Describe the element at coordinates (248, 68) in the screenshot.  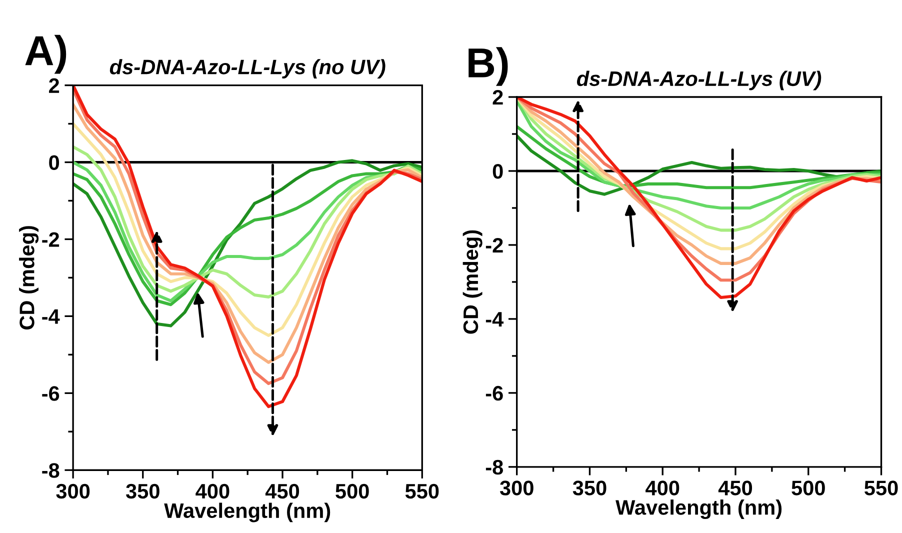
I see `chart-title: ds-DNA-Azo-LL-Lys (no UV)` at that location.